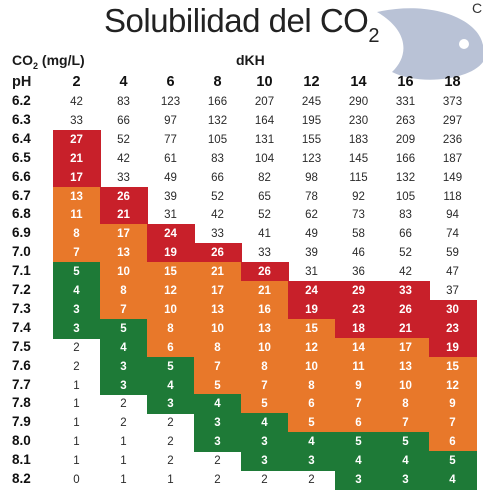  I want to click on dkh-column-header: 4, so click(123, 82).